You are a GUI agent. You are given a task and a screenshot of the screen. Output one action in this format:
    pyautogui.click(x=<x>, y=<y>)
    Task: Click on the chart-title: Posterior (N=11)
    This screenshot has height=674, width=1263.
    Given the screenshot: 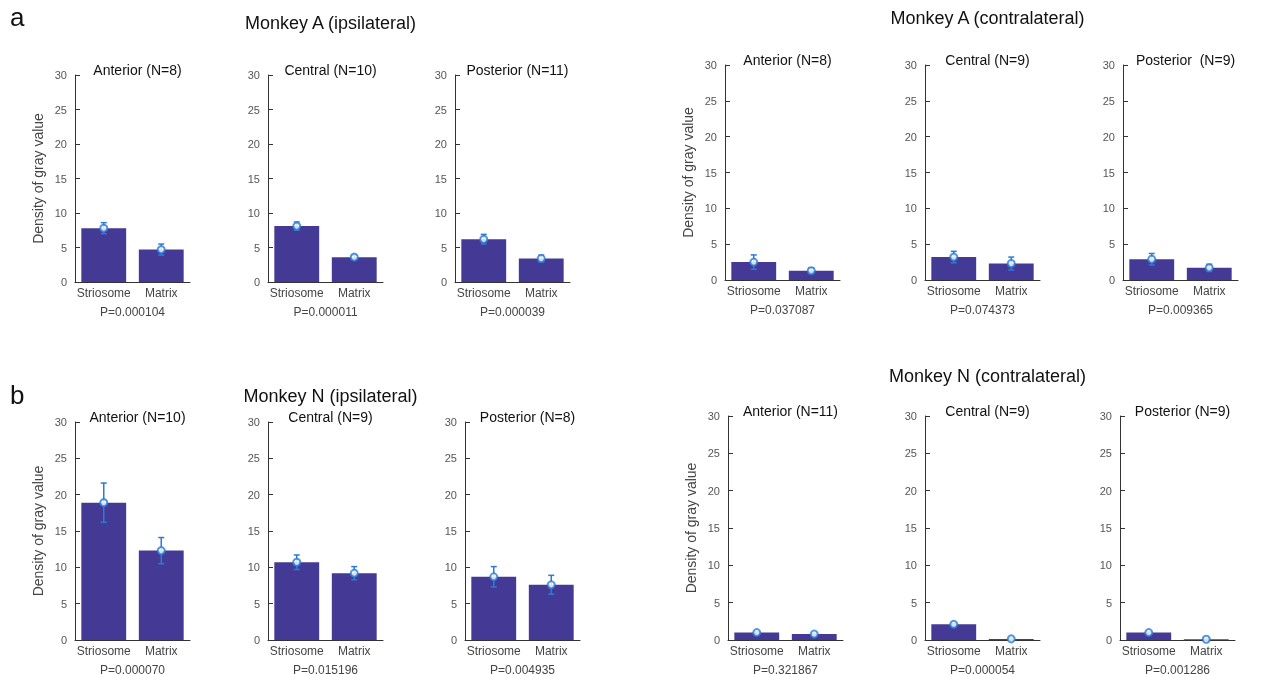 What is the action you would take?
    pyautogui.click(x=517, y=70)
    